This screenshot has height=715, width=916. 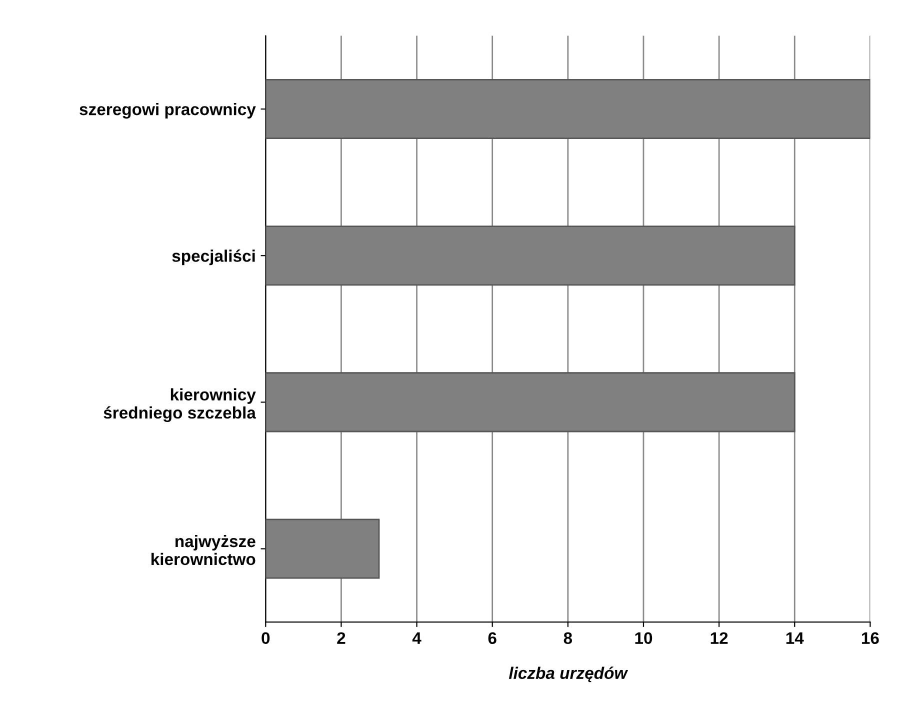 What do you see at coordinates (168, 111) in the screenshot?
I see `y-tick-label: szeregowi pracownicy` at bounding box center [168, 111].